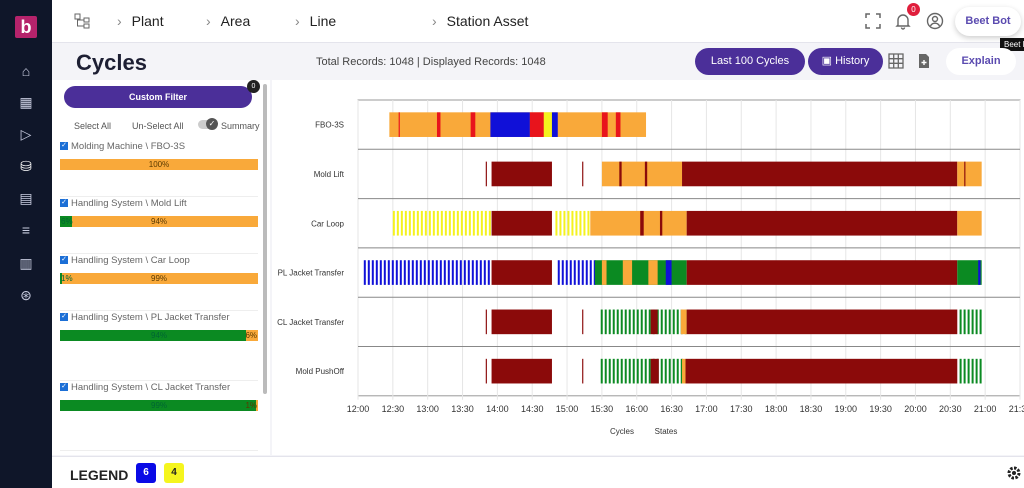 Image resolution: width=1024 pixels, height=488 pixels. I want to click on scrollbar, so click(265, 239).